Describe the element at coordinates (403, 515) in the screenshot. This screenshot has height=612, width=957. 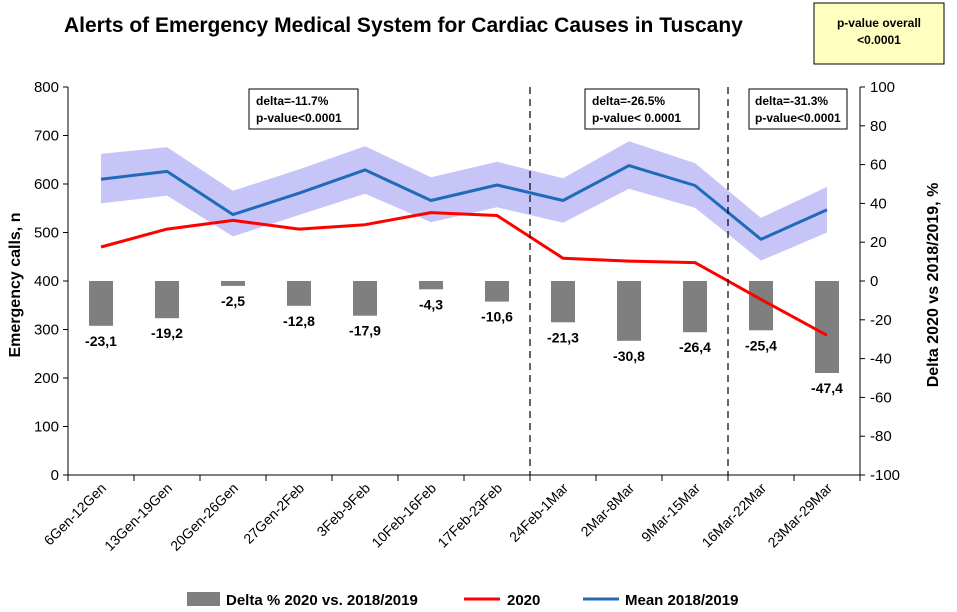
I see `x-tick-label: 10Feb-16Feb` at that location.